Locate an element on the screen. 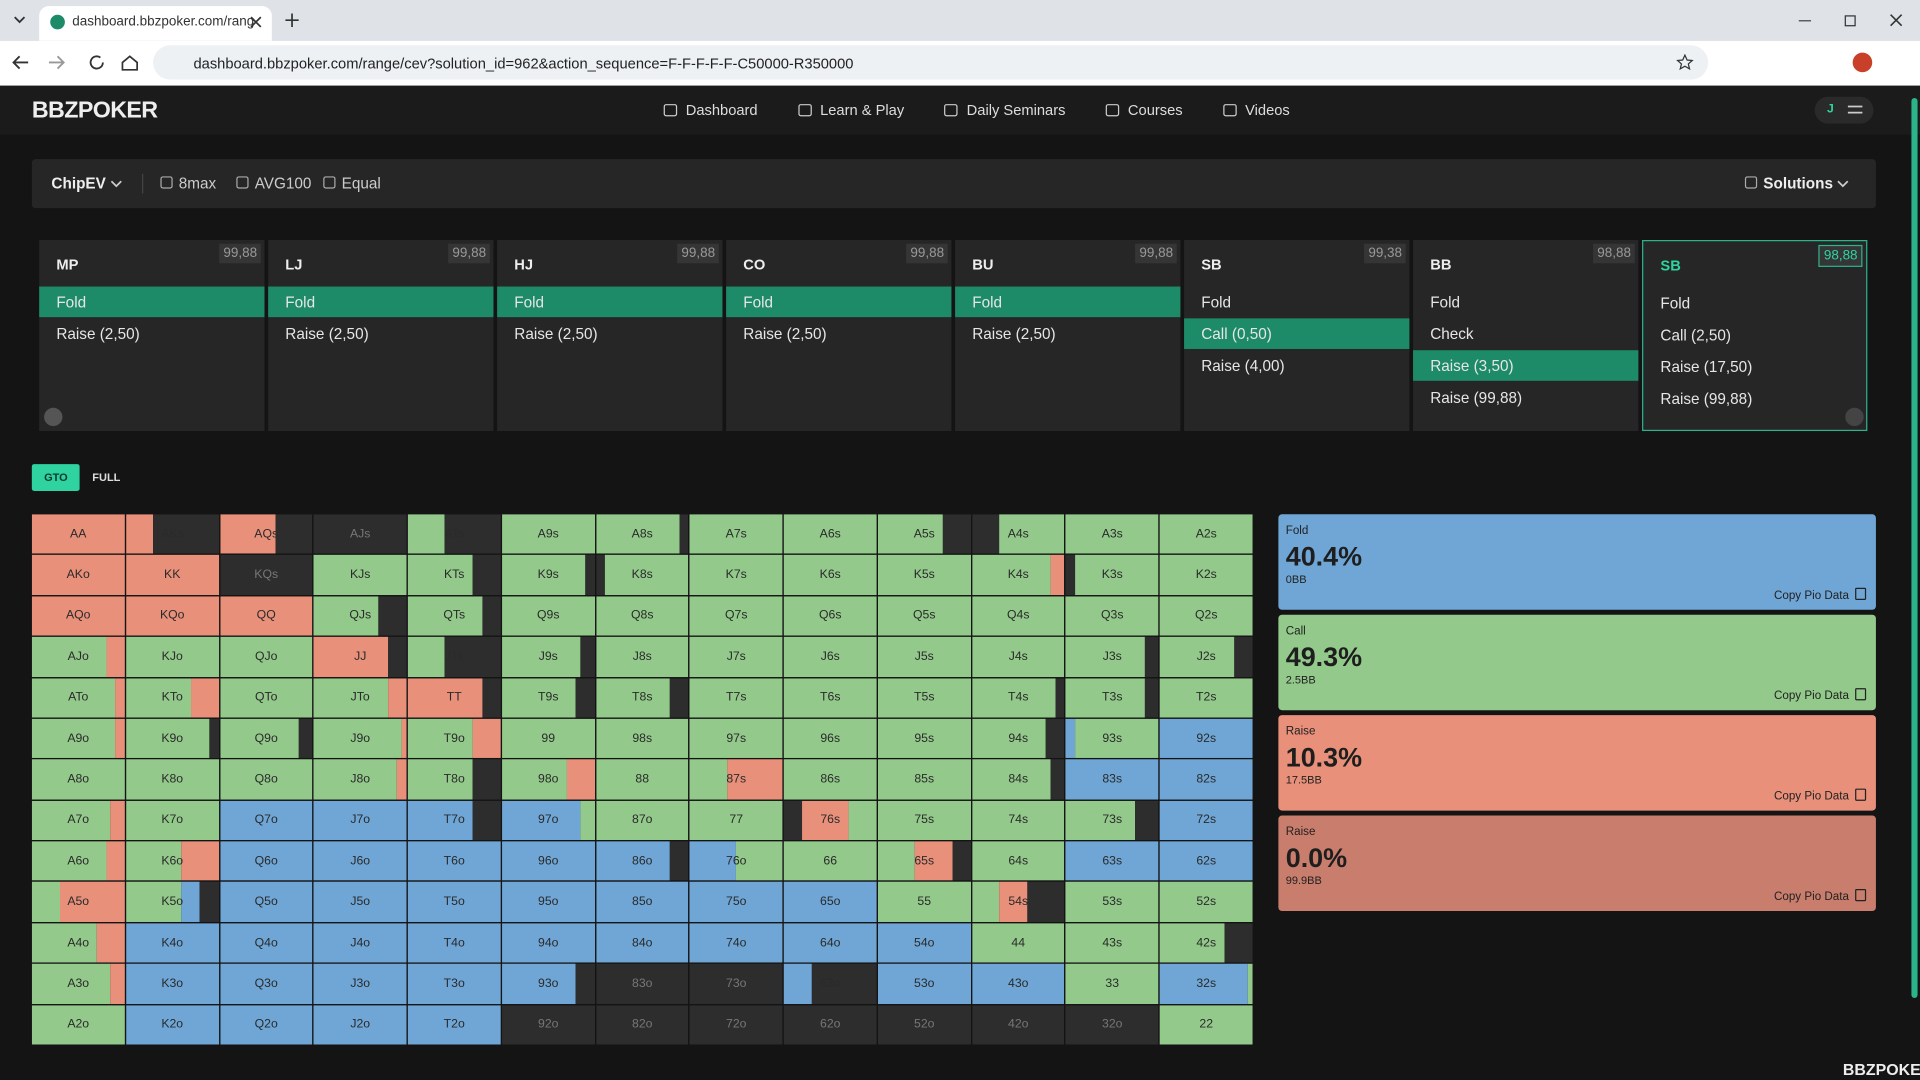 This screenshot has width=1920, height=1080. hand-cell: QJo is located at coordinates (266, 656).